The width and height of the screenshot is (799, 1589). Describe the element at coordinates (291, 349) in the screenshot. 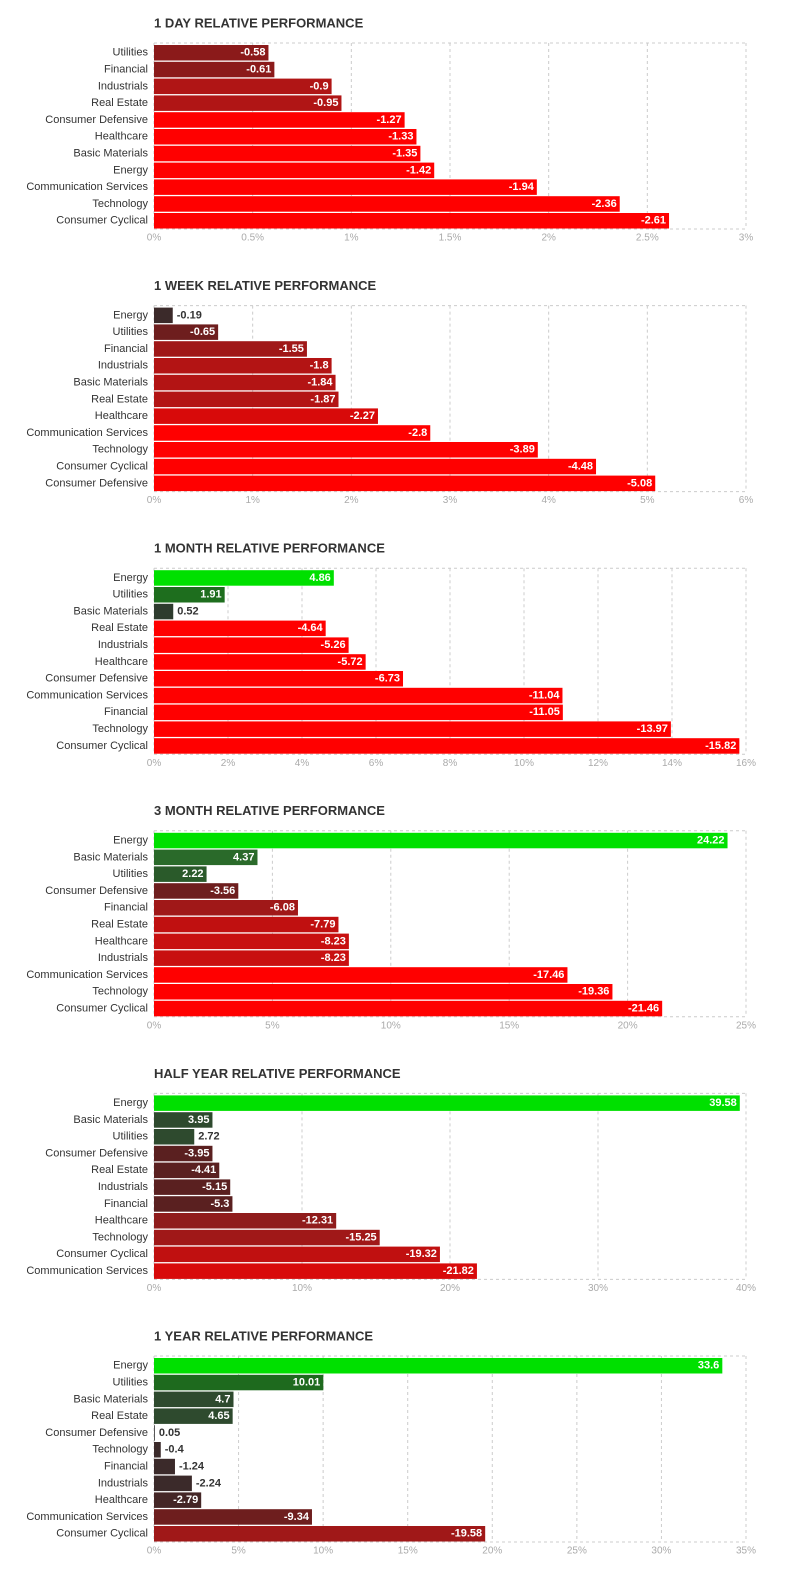

I see `value-label: -1.55` at that location.